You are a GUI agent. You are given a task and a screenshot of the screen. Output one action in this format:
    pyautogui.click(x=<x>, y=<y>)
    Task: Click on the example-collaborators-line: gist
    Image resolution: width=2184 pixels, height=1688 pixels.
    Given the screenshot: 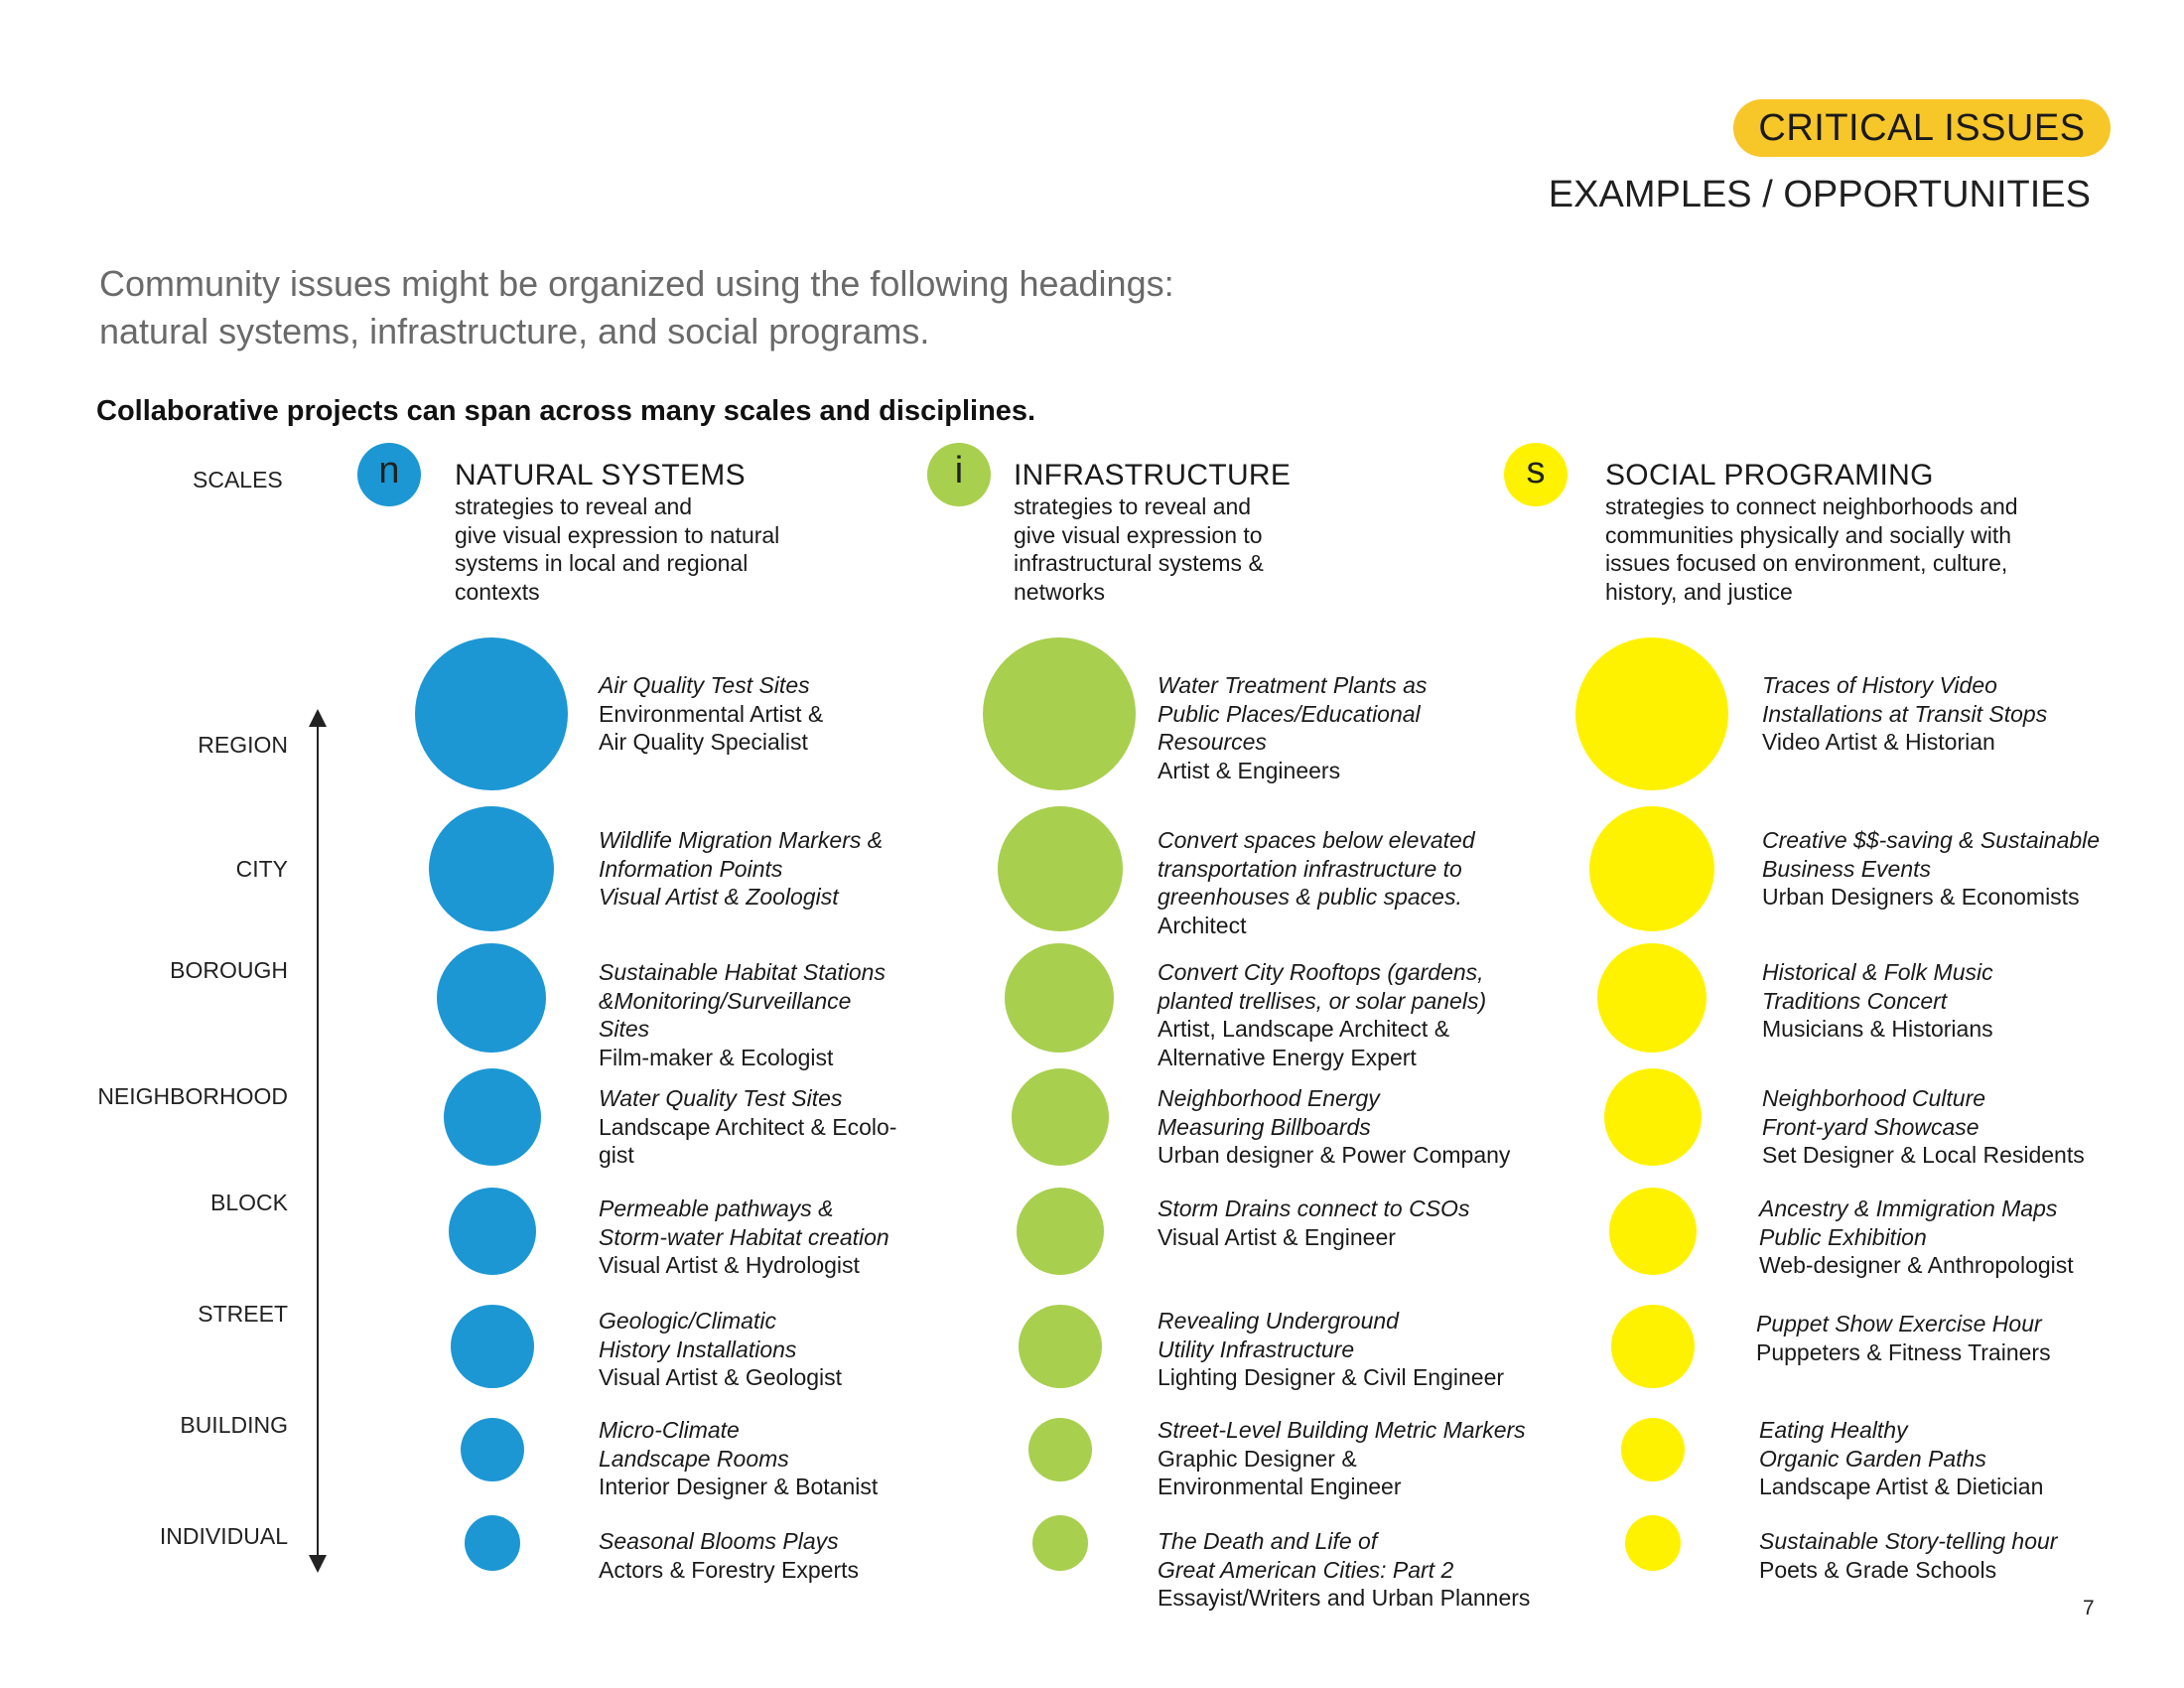 What is the action you would take?
    pyautogui.click(x=616, y=1155)
    